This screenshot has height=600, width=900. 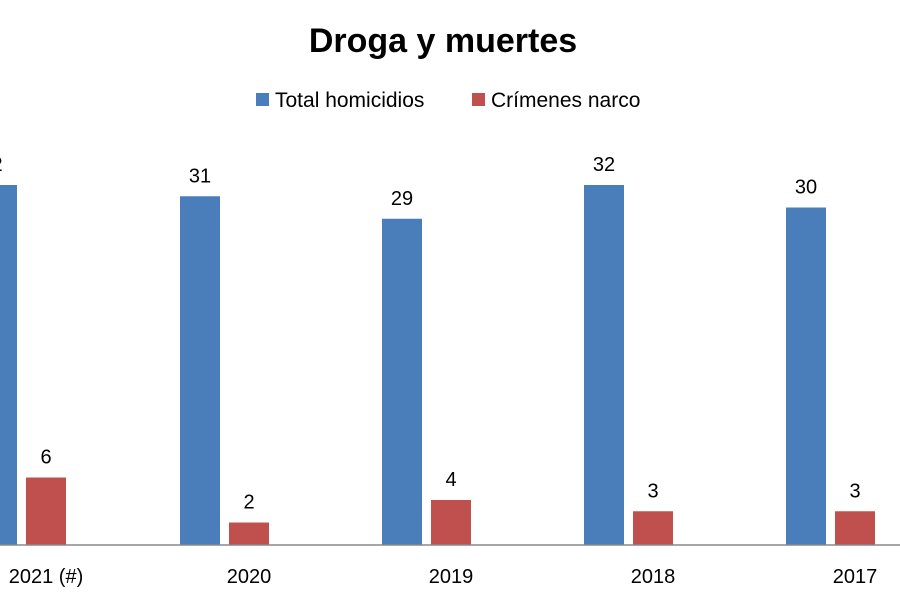 I want to click on legend-label-total-homicidios: Total homicidios, so click(x=349, y=100).